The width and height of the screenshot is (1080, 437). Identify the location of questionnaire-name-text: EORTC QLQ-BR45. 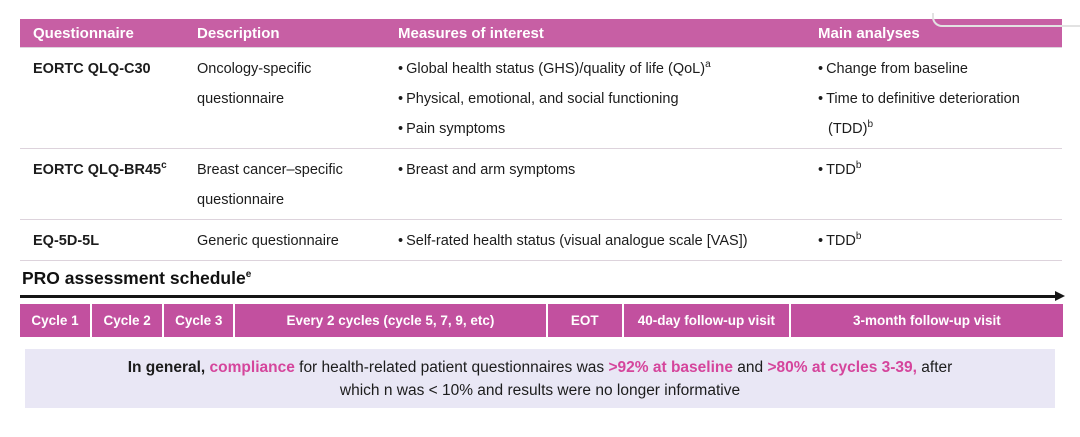
(97, 170).